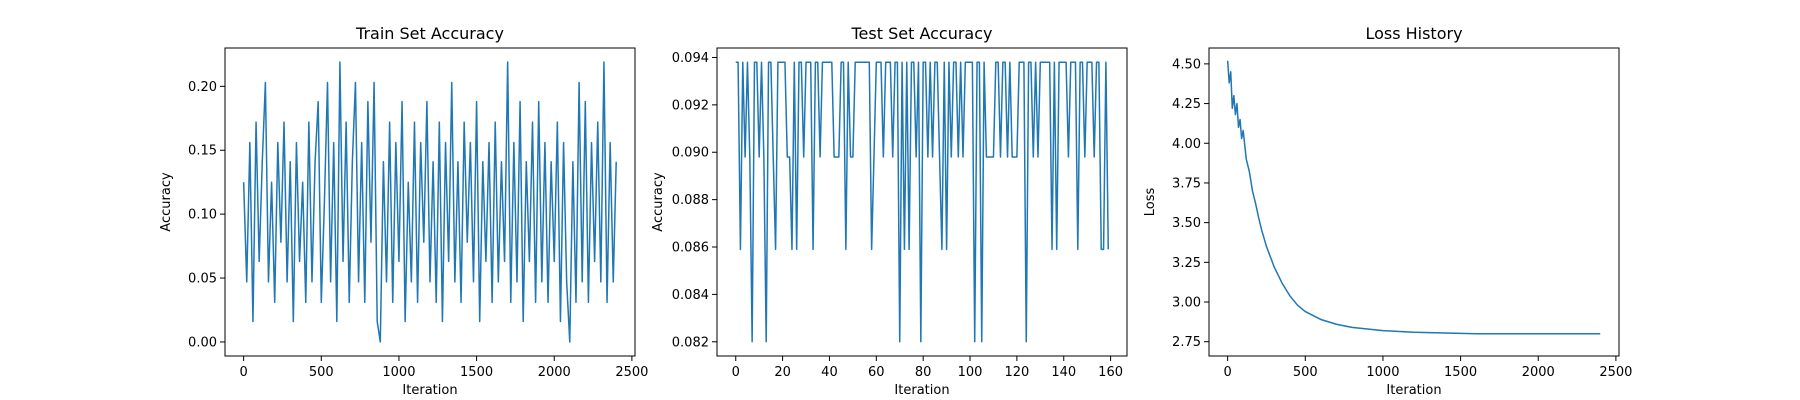  I want to click on y-tick-label: 0.090, so click(690, 153).